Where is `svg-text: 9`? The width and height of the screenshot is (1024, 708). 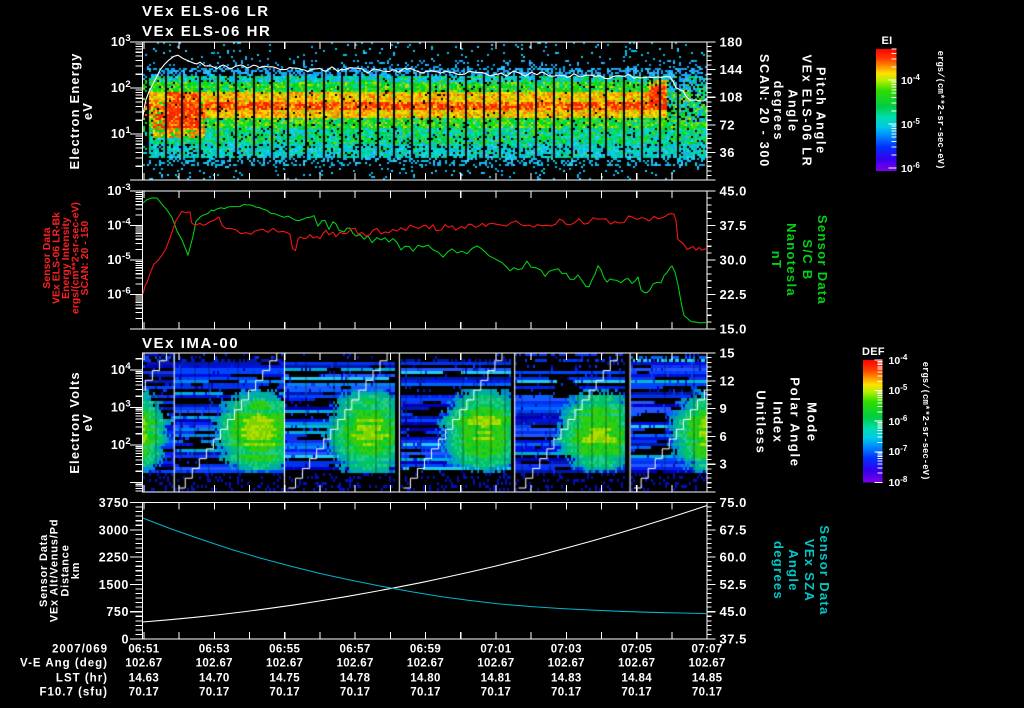 svg-text: 9 is located at coordinates (724, 408).